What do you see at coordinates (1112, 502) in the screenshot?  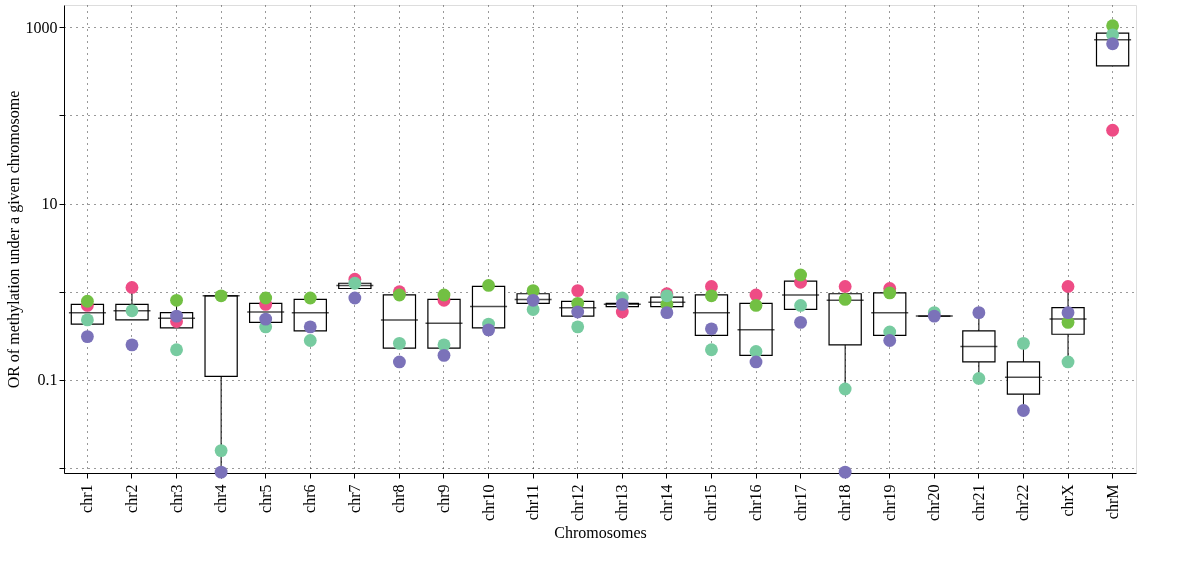 I see `x-tick-label: chrM` at bounding box center [1112, 502].